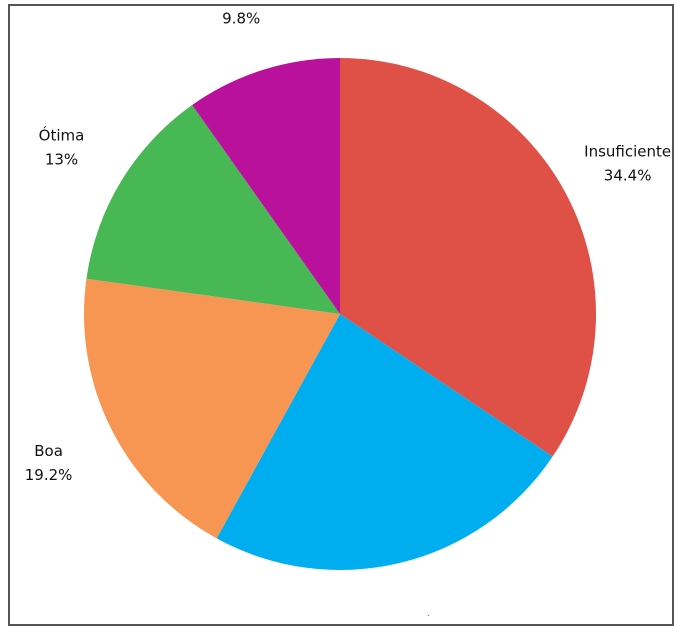 The image size is (684, 626). I want to click on slice-category-label: Regular, so click(417, 614).